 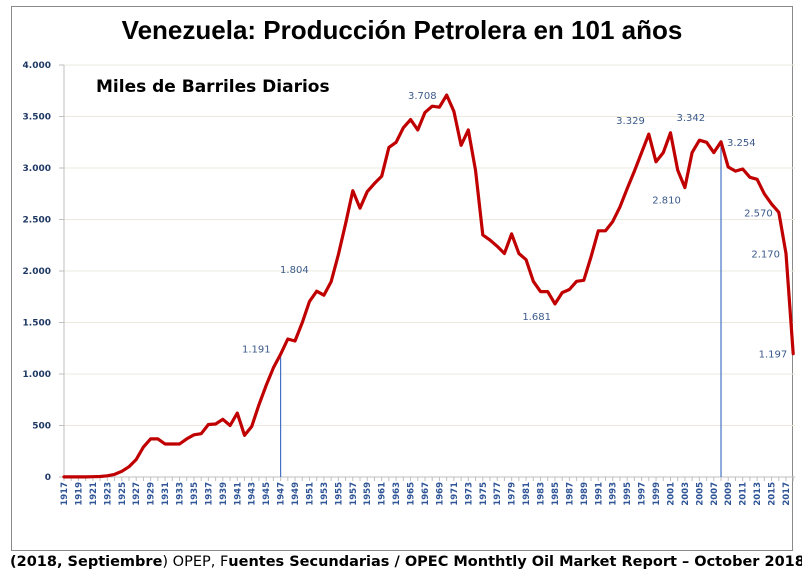 I want to click on data-label-2017: 2.170, so click(x=765, y=254).